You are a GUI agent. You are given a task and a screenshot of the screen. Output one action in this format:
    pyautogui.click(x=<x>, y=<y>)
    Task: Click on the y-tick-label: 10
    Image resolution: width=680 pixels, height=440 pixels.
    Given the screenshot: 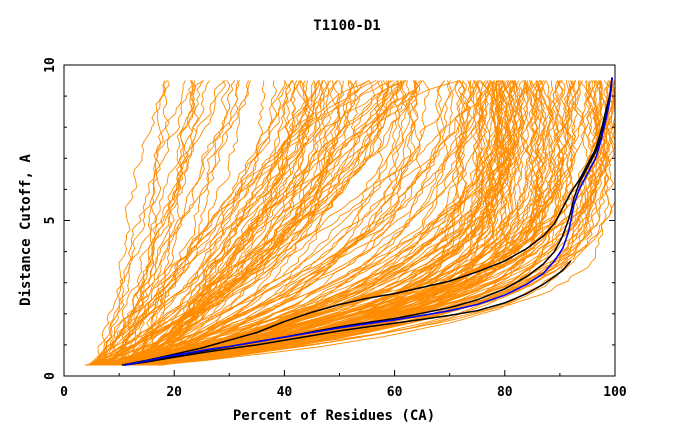 What is the action you would take?
    pyautogui.click(x=50, y=65)
    